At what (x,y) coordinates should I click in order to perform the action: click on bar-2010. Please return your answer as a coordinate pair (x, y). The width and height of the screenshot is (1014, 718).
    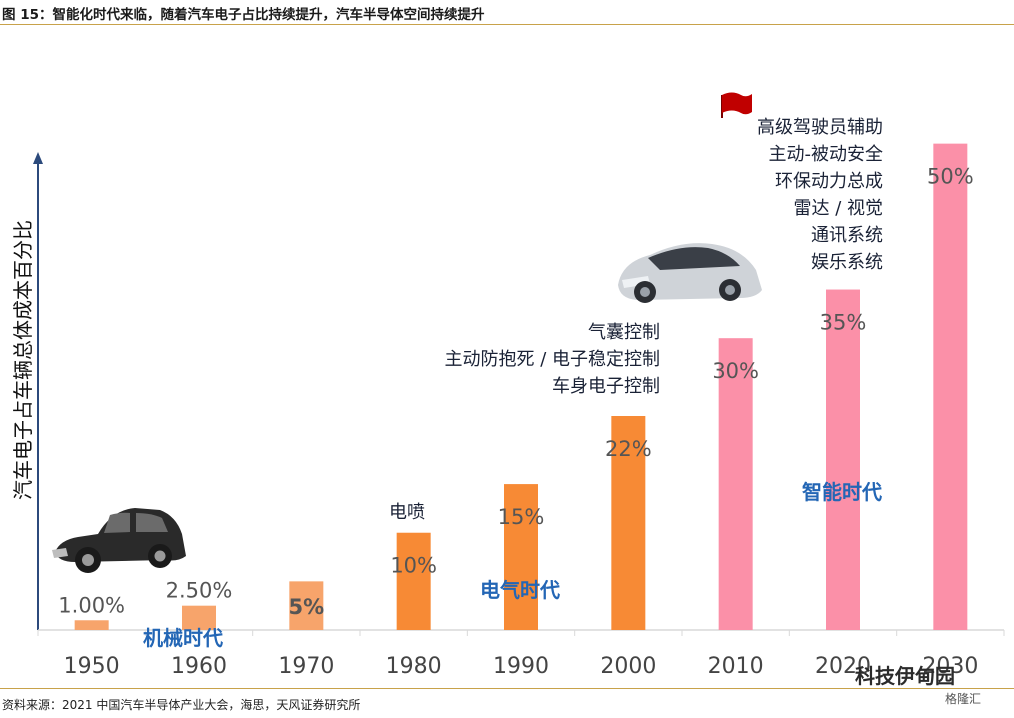
    Looking at the image, I should click on (735, 484).